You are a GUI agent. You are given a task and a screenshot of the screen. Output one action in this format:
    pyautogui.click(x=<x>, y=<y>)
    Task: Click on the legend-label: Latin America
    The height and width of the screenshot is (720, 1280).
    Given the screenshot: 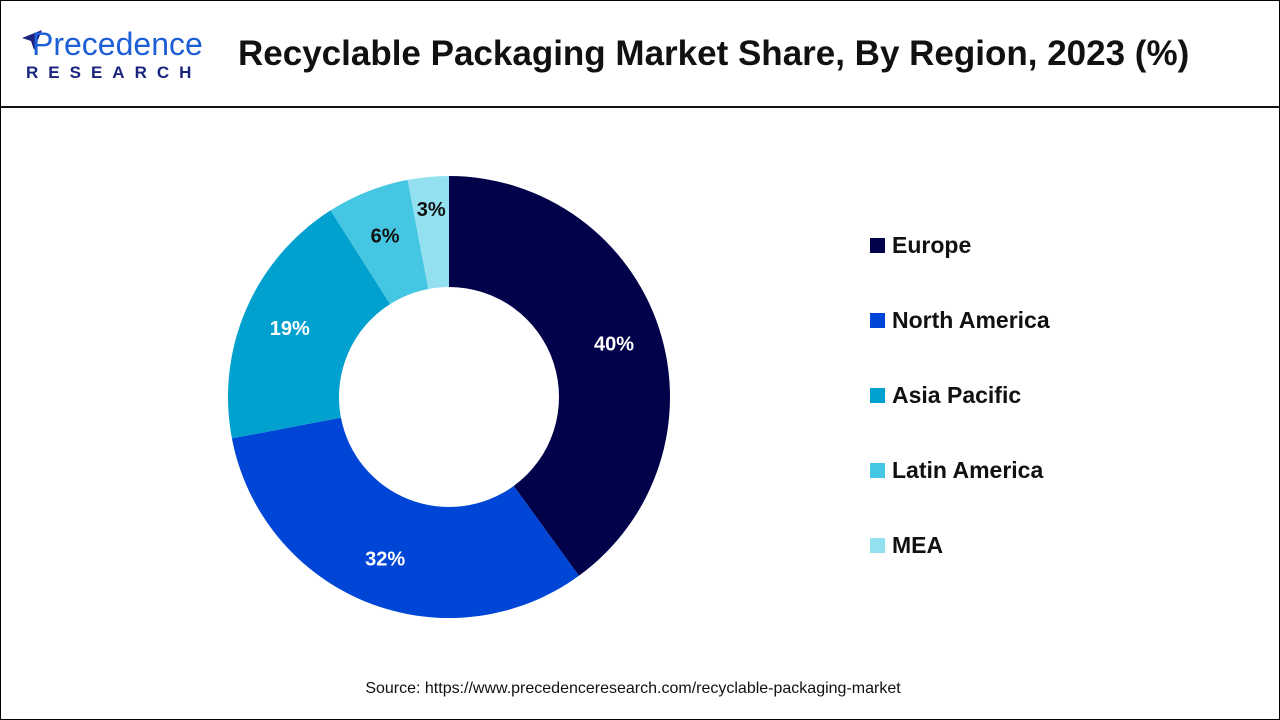 What is the action you would take?
    pyautogui.click(x=968, y=470)
    